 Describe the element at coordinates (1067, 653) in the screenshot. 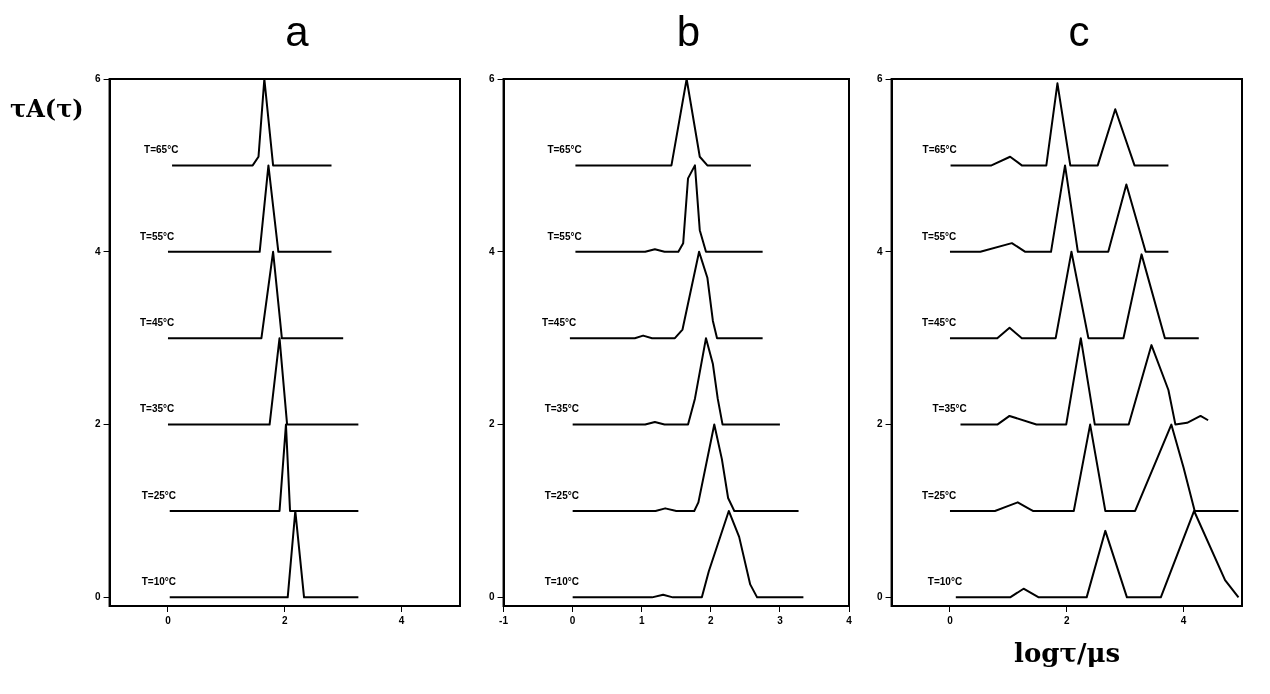

I see `x-axis-title: logτ/μs` at that location.